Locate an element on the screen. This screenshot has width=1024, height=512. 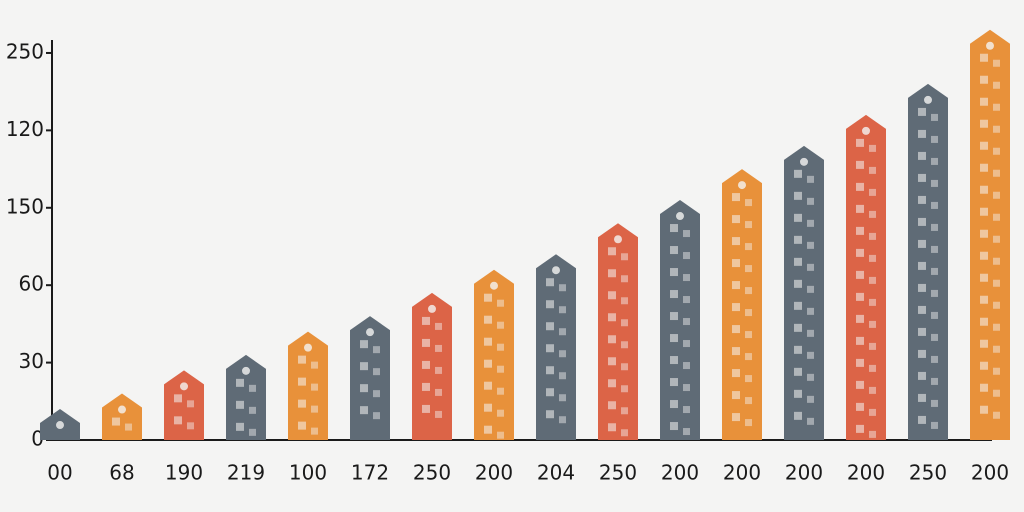
x-tick-label: 204 is located at coordinates (556, 473).